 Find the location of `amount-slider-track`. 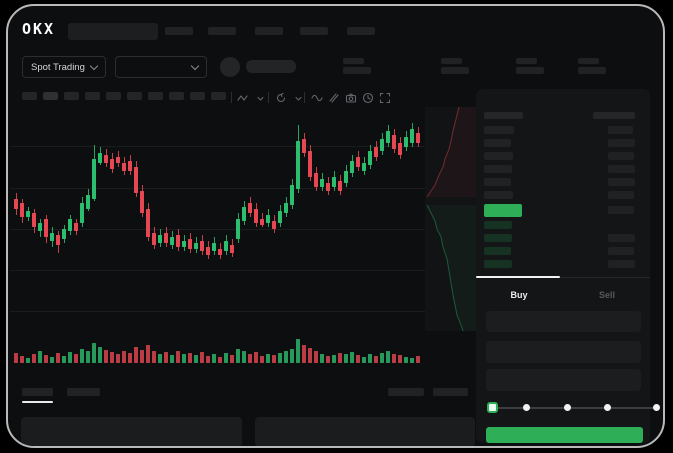

amount-slider-track is located at coordinates (571, 408).